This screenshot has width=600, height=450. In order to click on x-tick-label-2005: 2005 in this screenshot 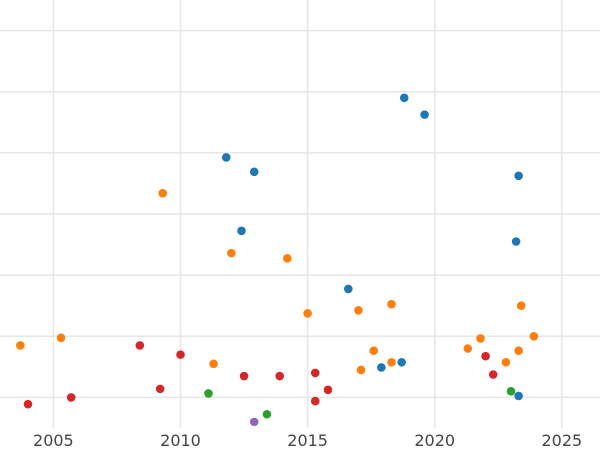, I will do `click(53, 440)`.